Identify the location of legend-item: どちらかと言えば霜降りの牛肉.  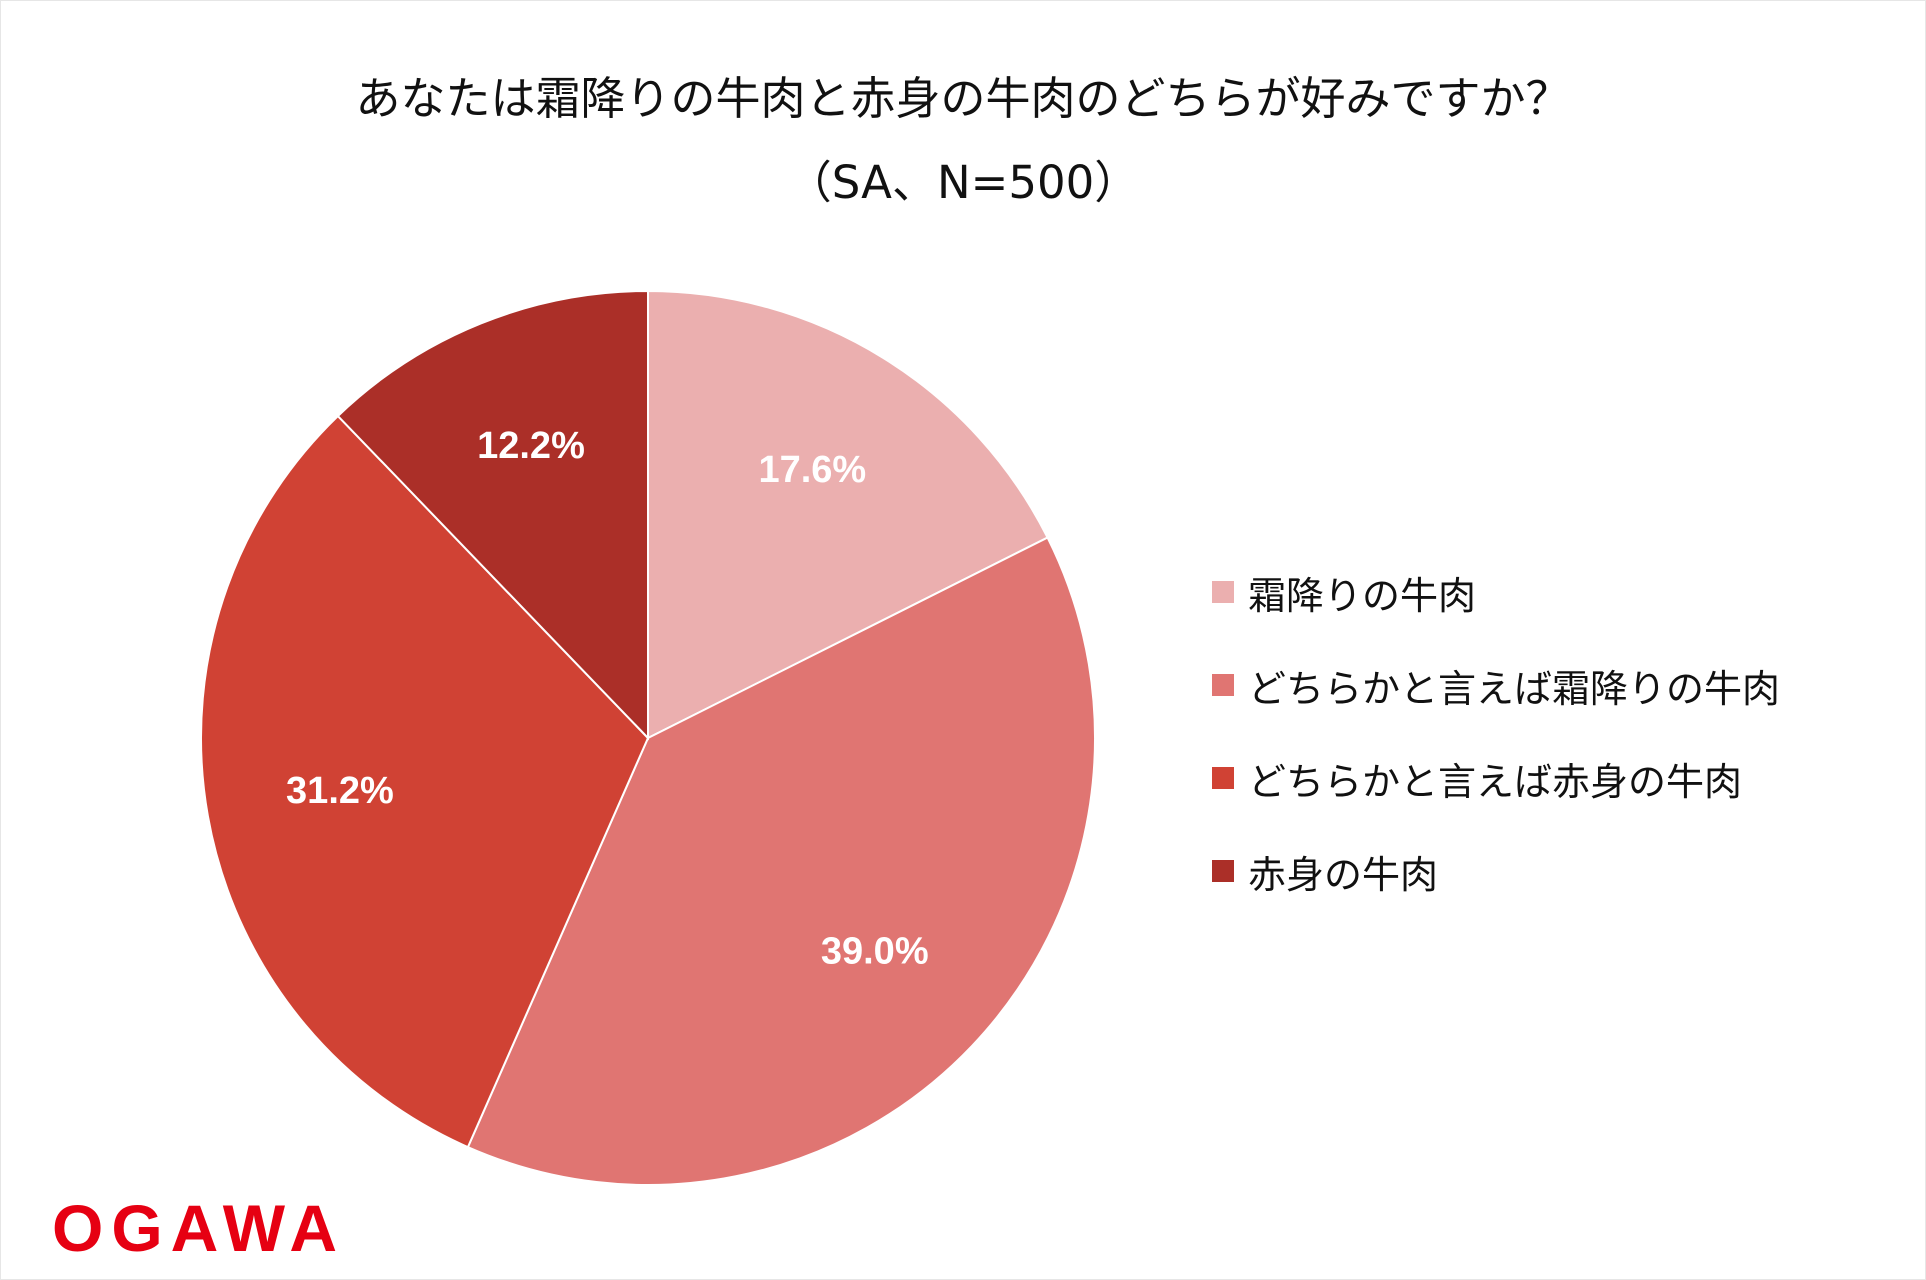
(1496, 686).